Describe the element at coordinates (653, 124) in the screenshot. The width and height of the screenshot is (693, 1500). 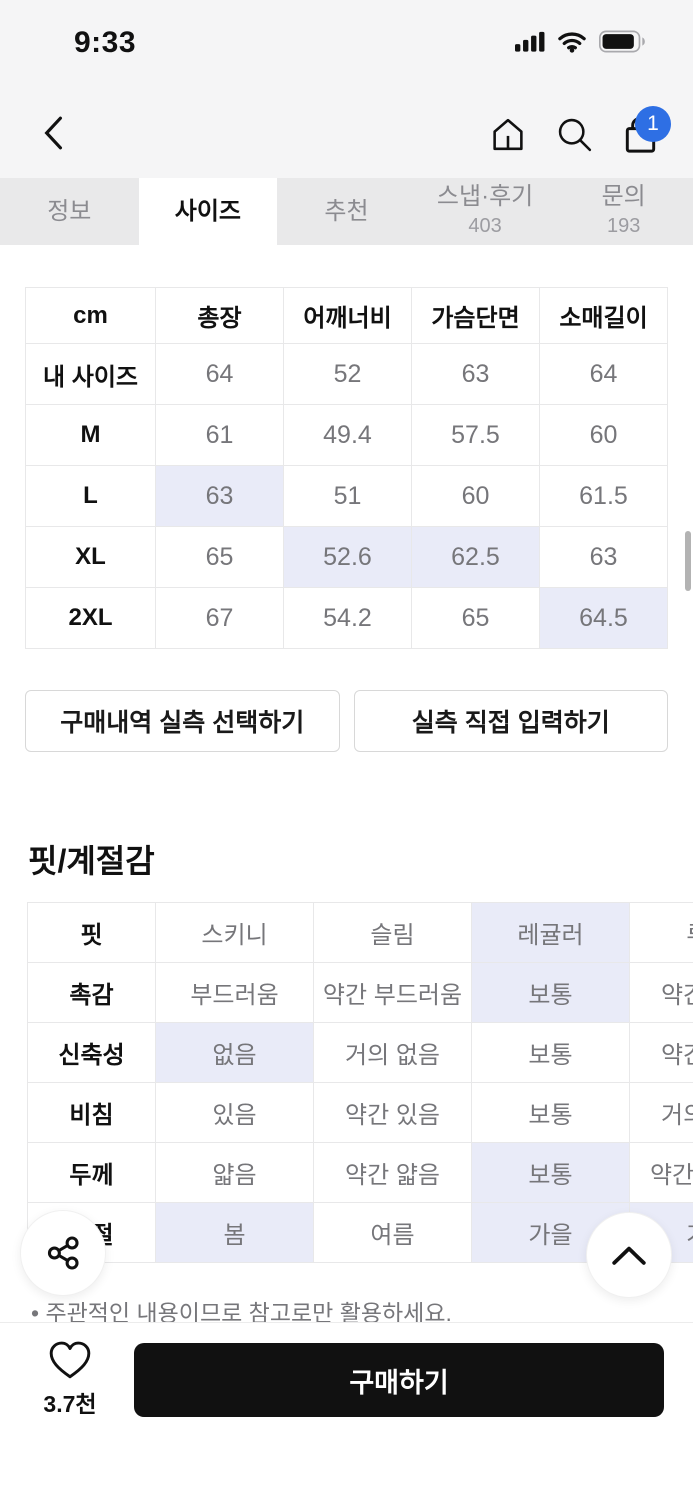
I see `cart-badge: 1` at that location.